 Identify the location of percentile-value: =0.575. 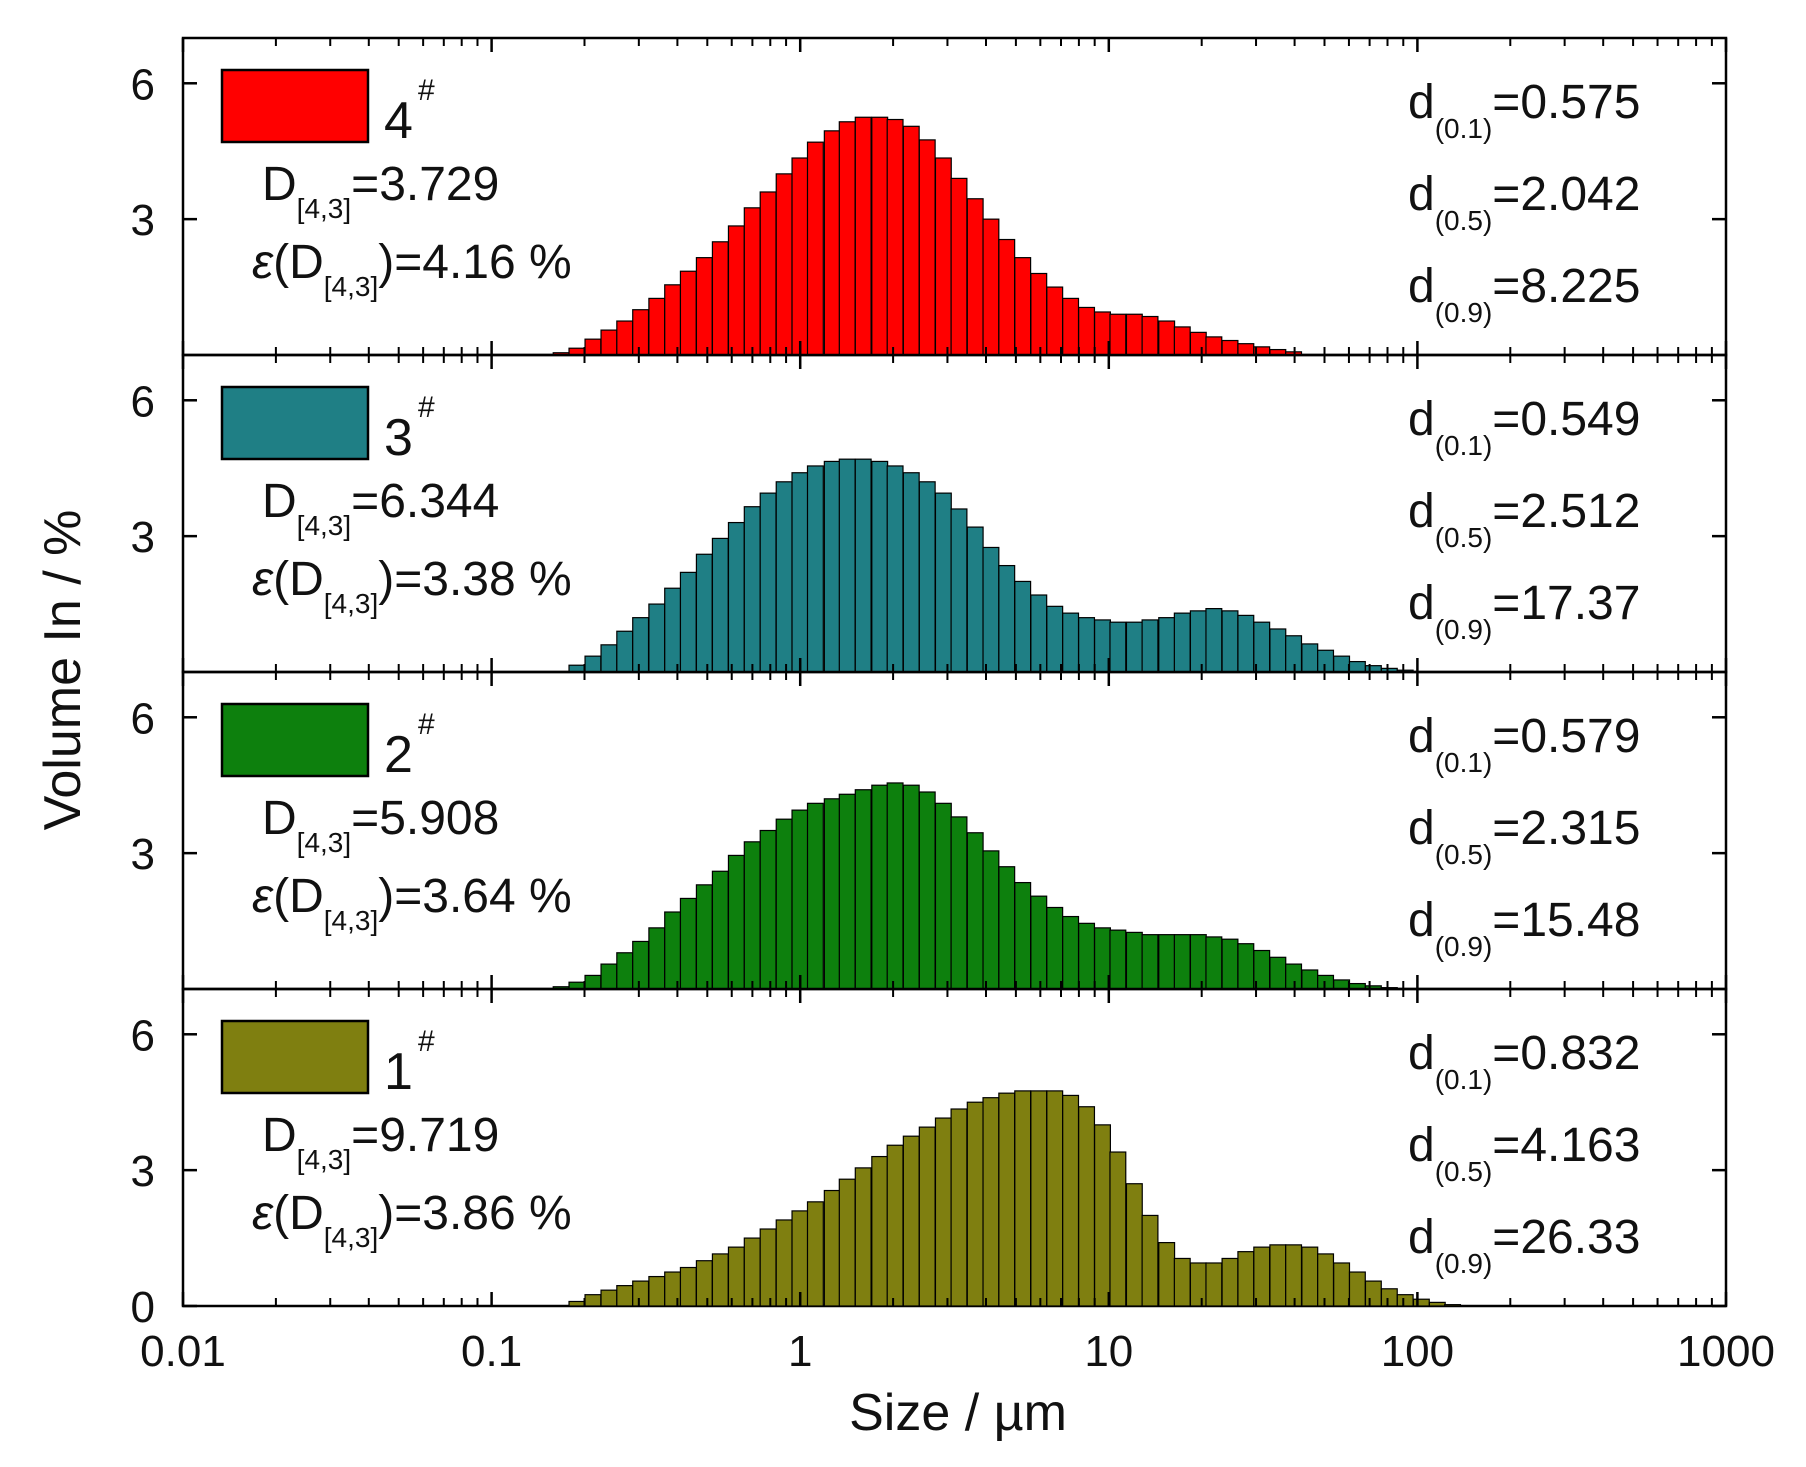
(1566, 102).